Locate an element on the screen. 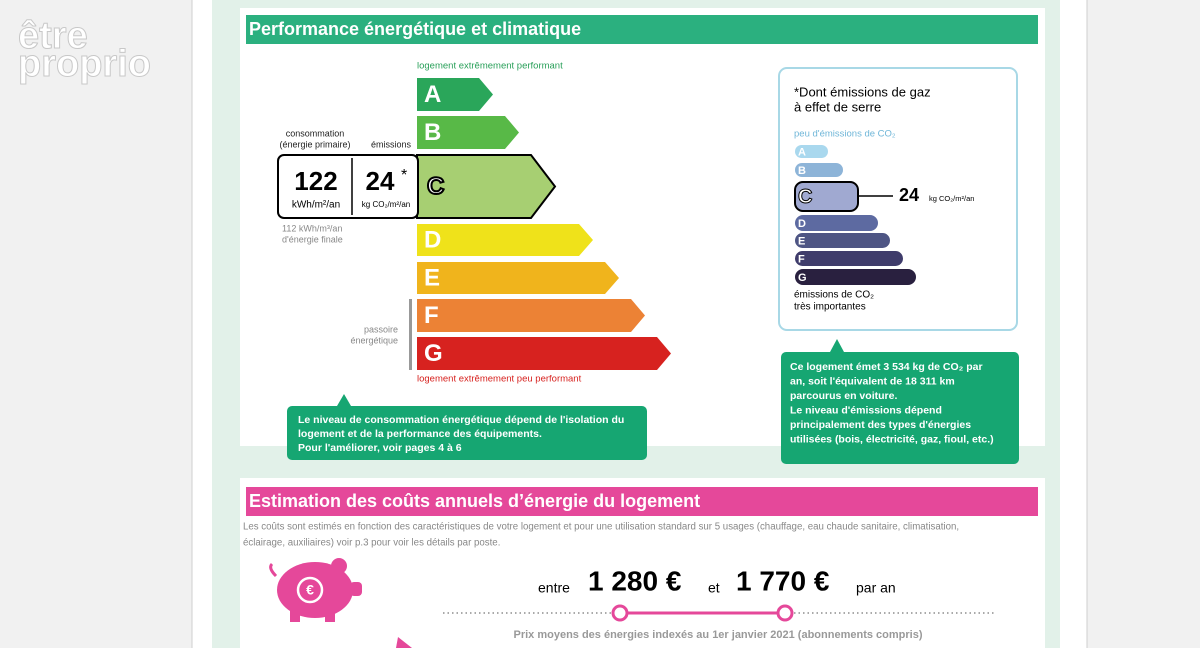  callout is located at coordinates (467, 433).